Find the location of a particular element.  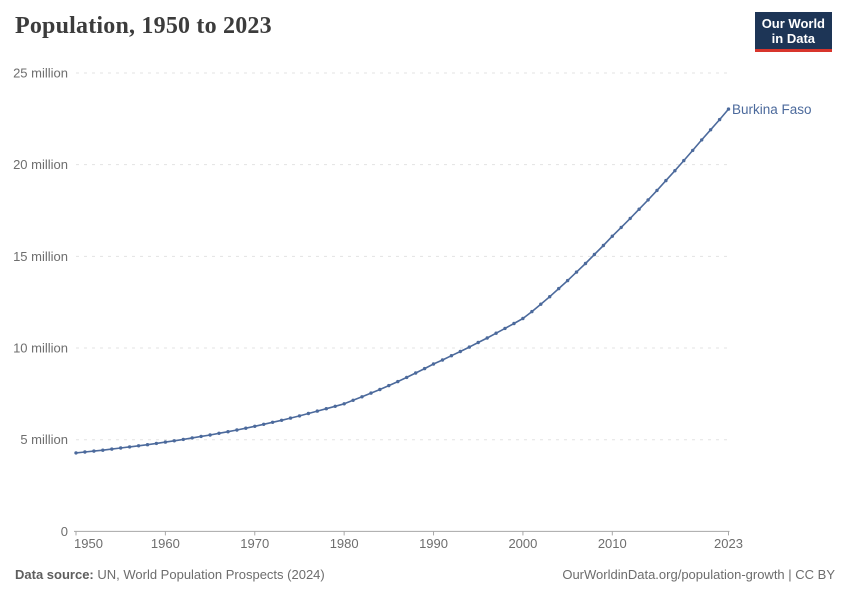

y-tick-label-5: 5 million is located at coordinates (44, 439).